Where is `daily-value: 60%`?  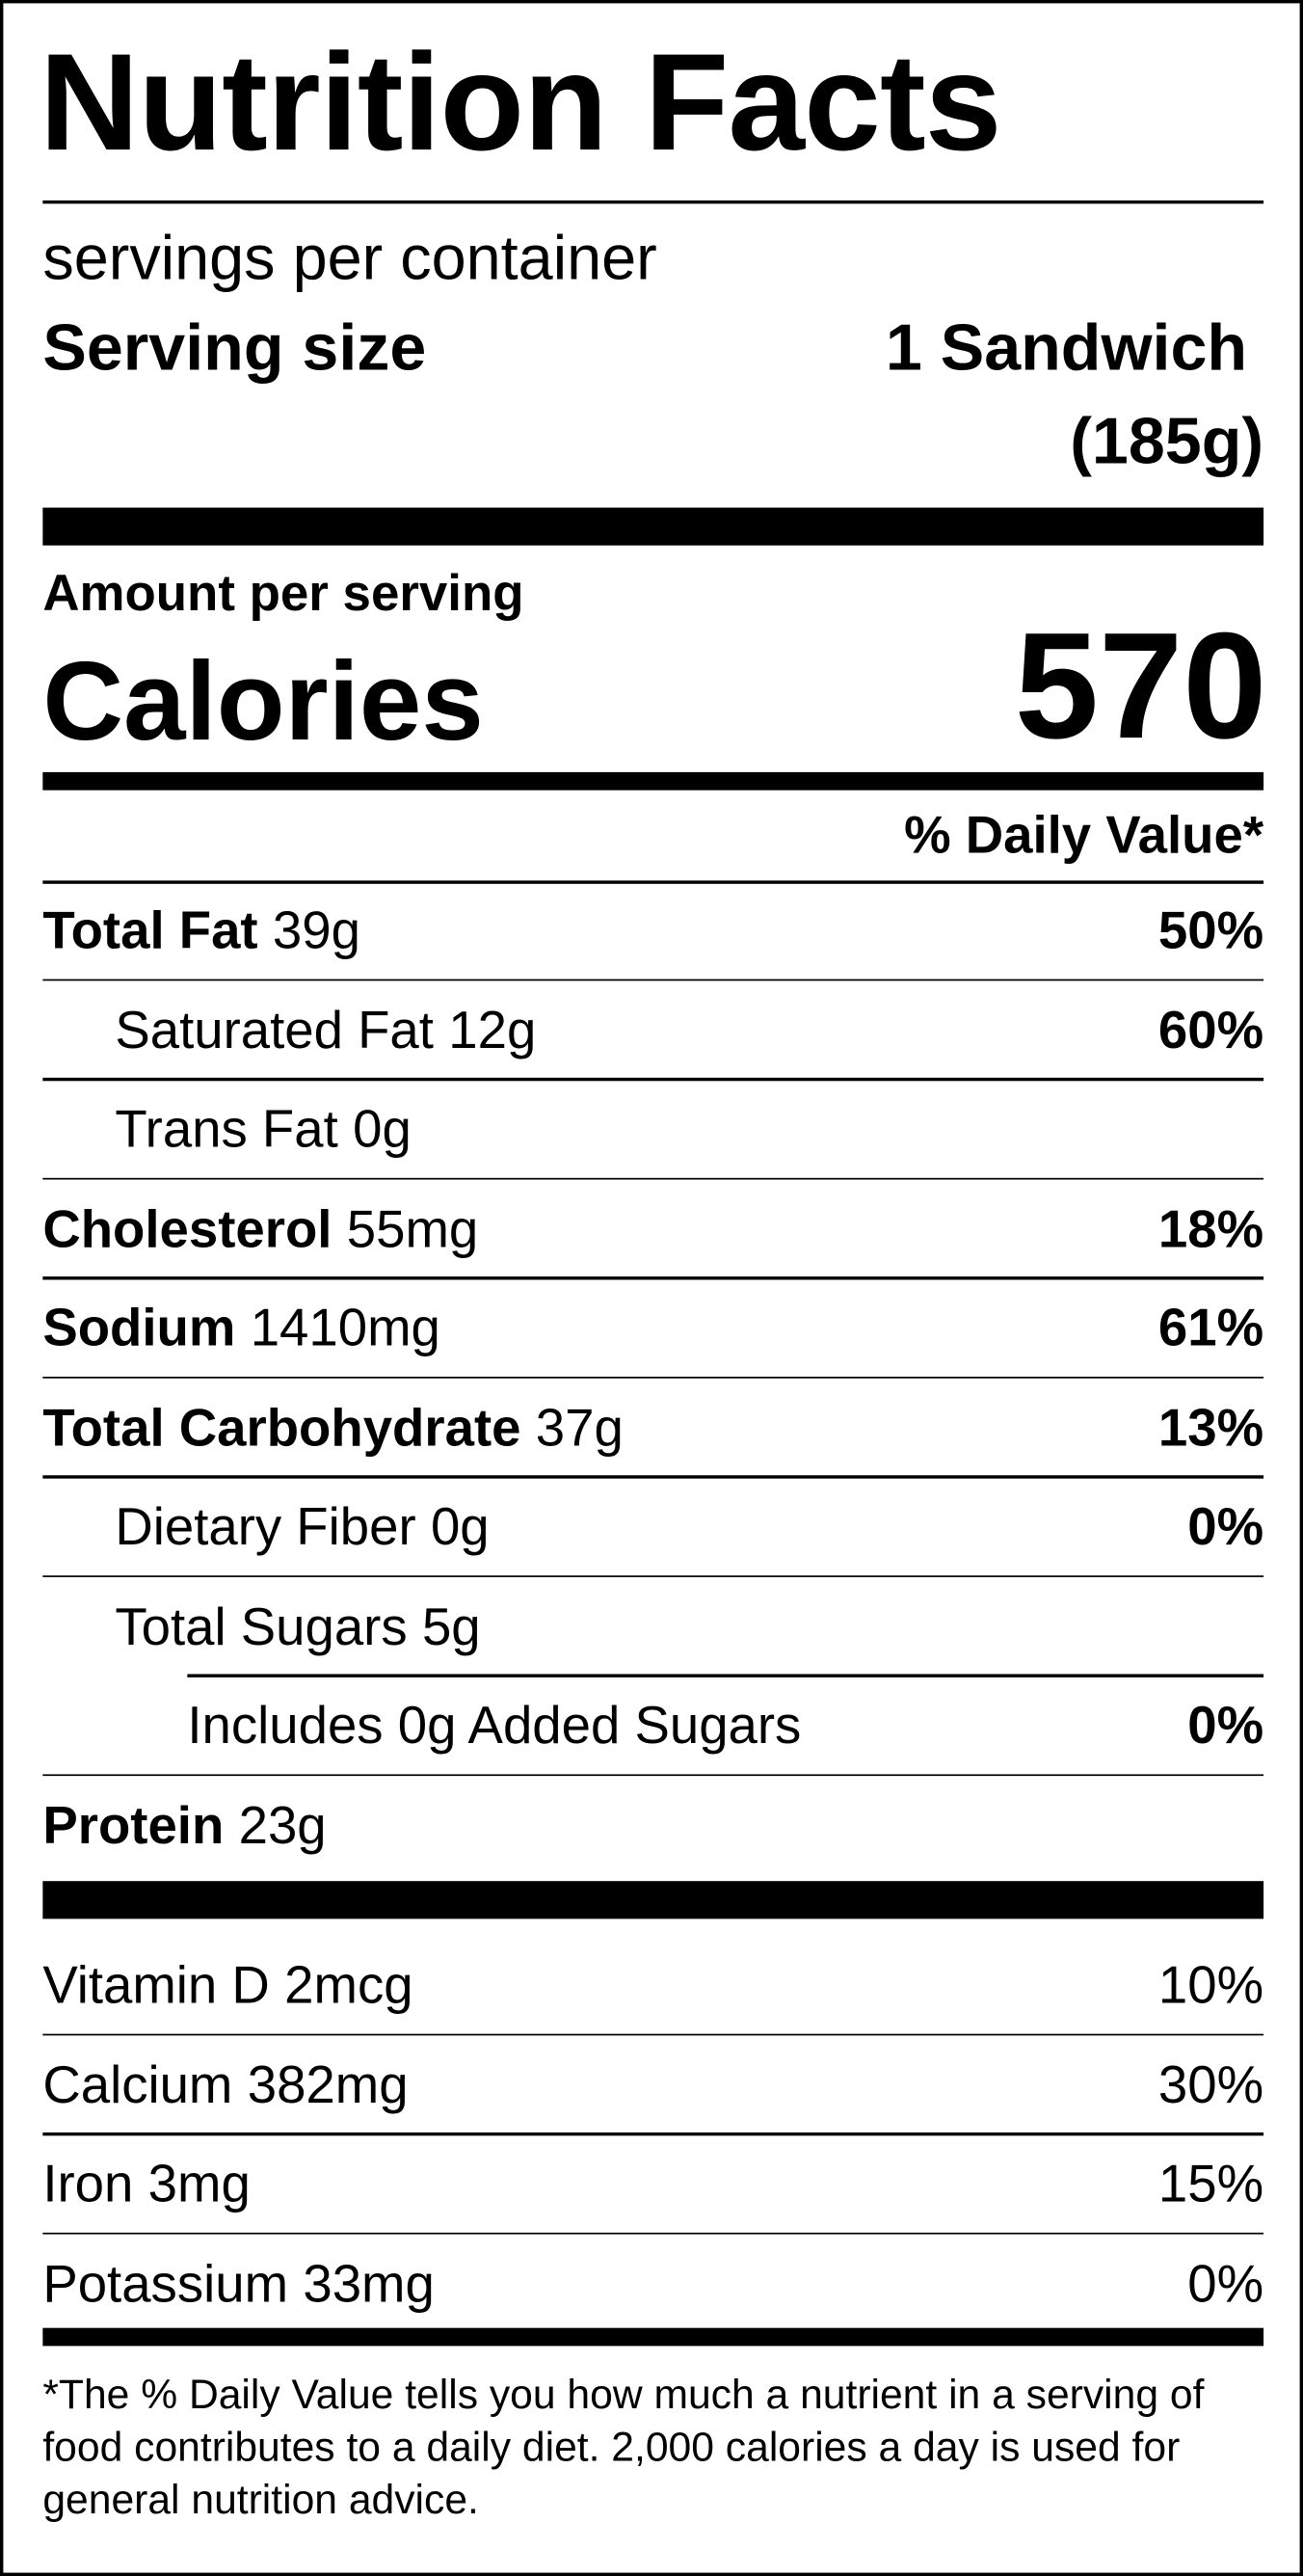 daily-value: 60% is located at coordinates (1210, 1030).